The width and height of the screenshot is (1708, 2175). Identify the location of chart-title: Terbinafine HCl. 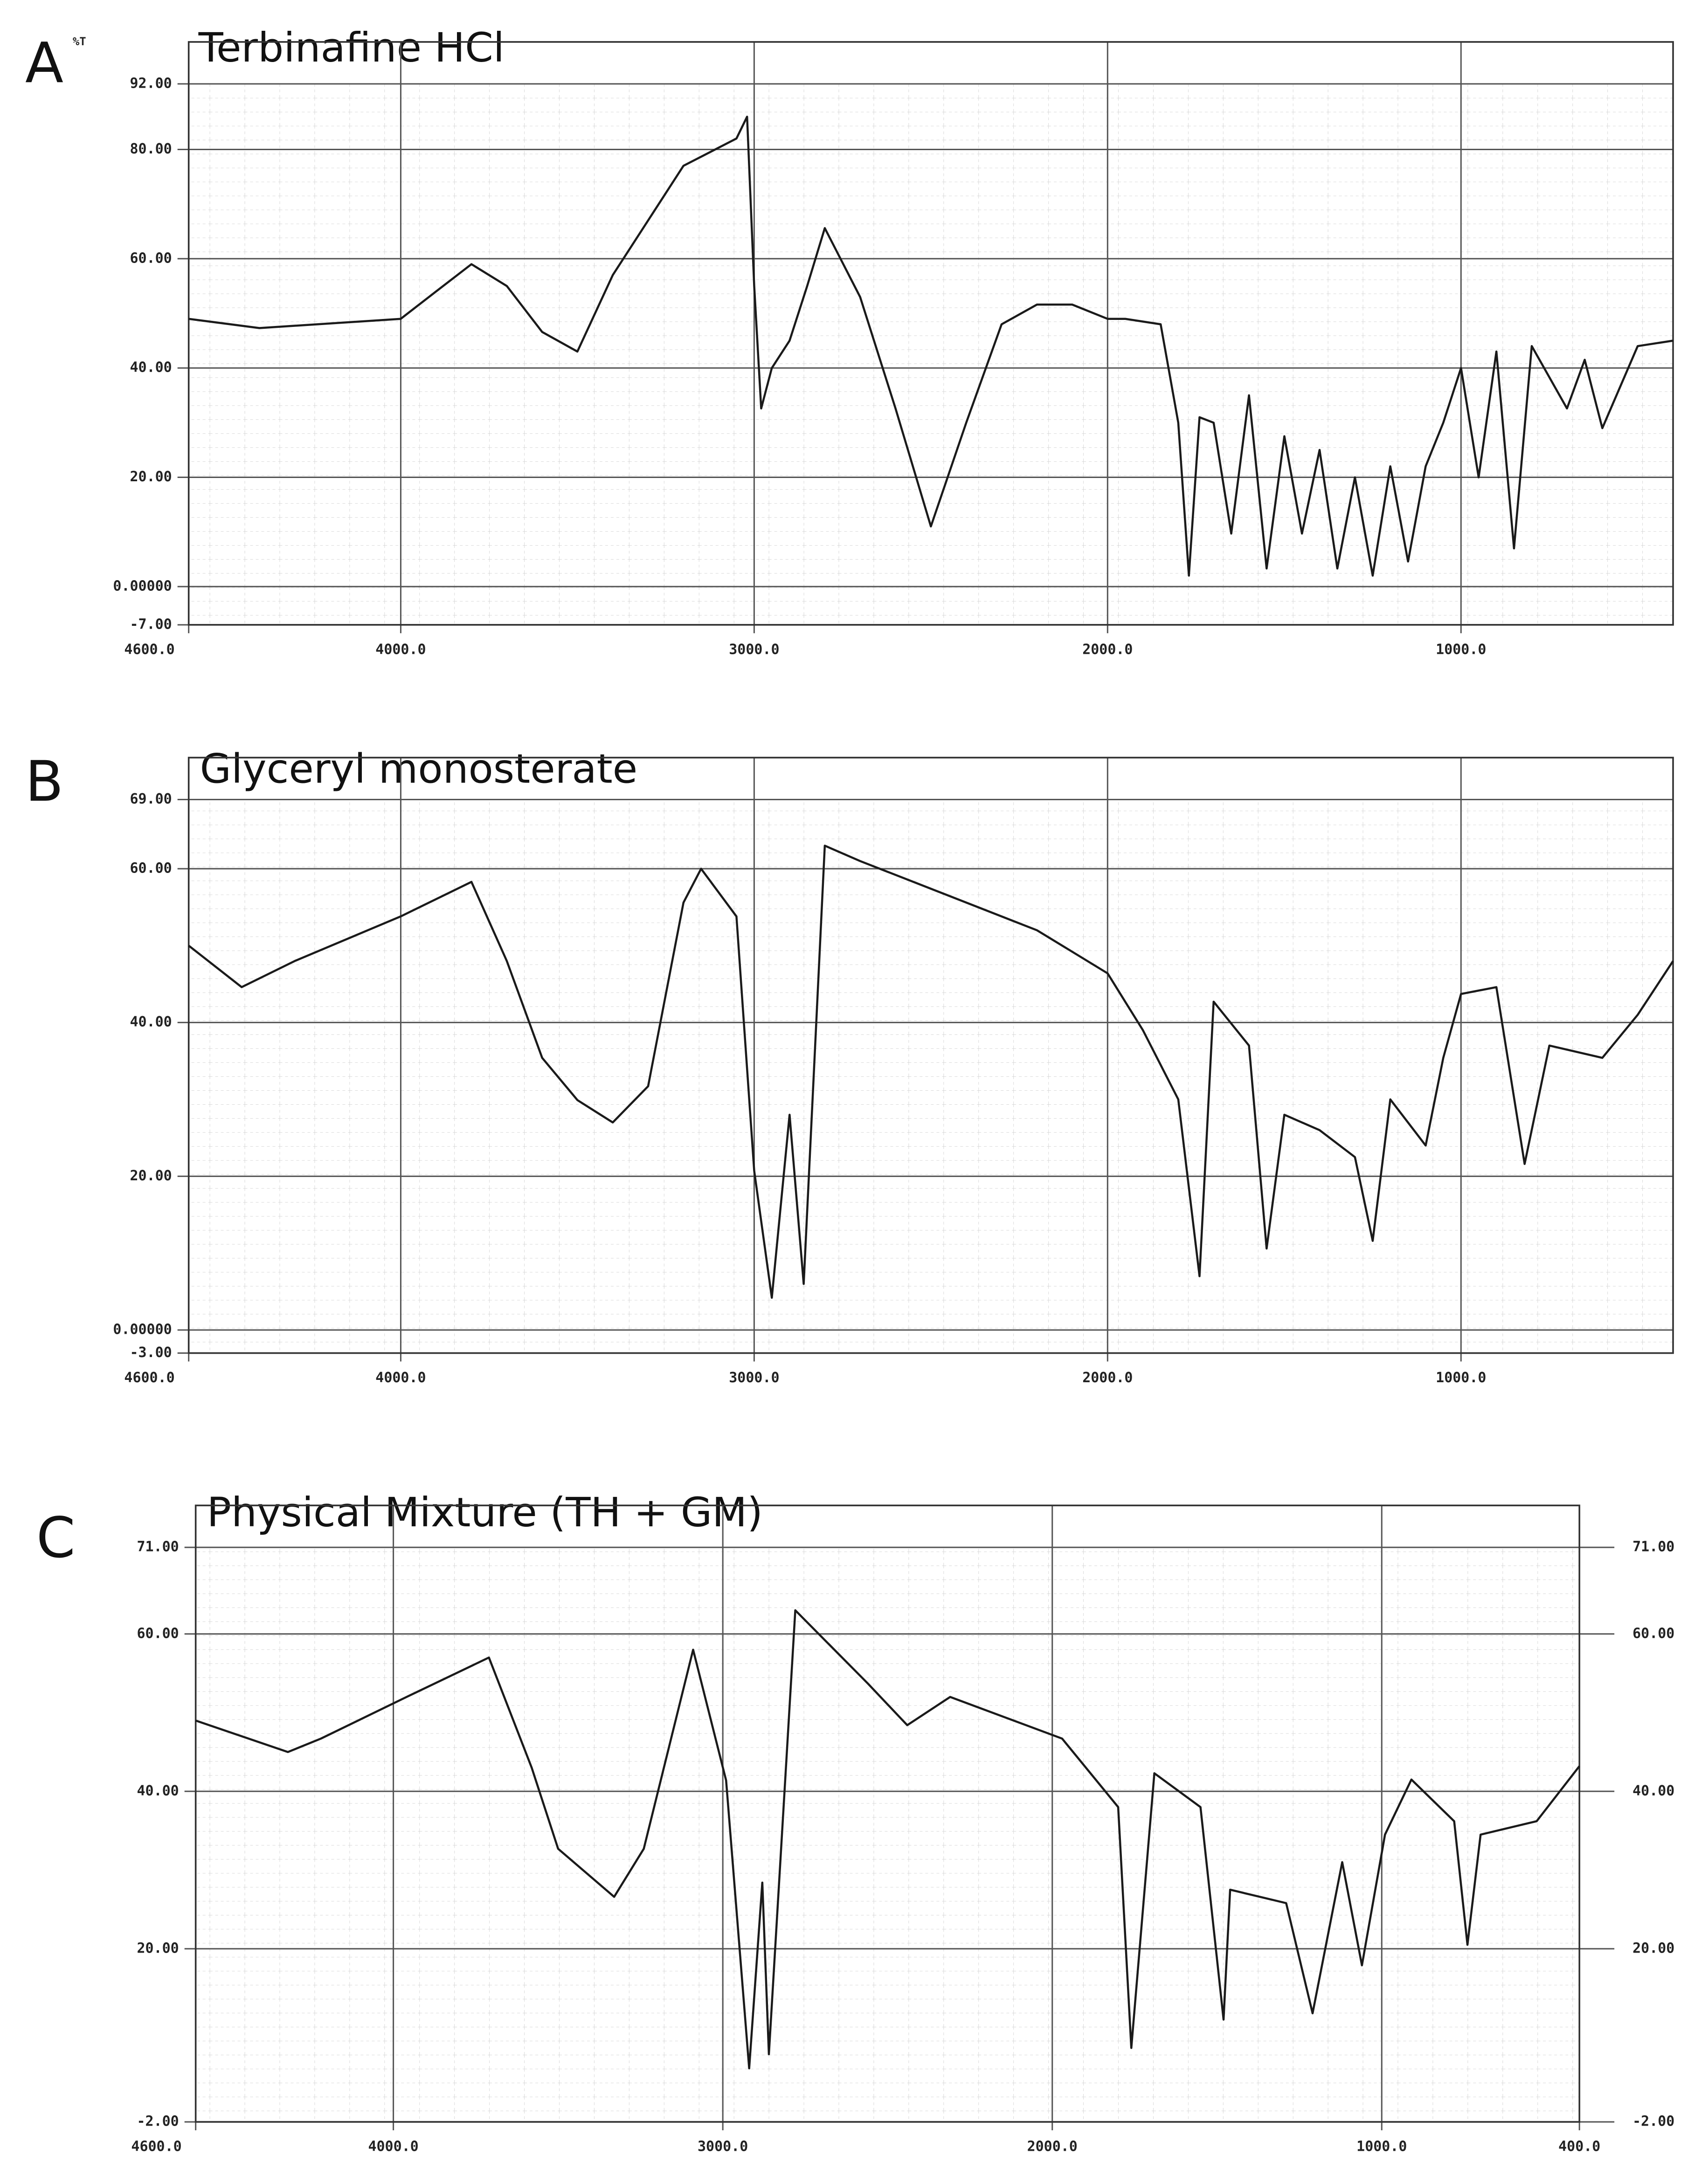
(352, 47).